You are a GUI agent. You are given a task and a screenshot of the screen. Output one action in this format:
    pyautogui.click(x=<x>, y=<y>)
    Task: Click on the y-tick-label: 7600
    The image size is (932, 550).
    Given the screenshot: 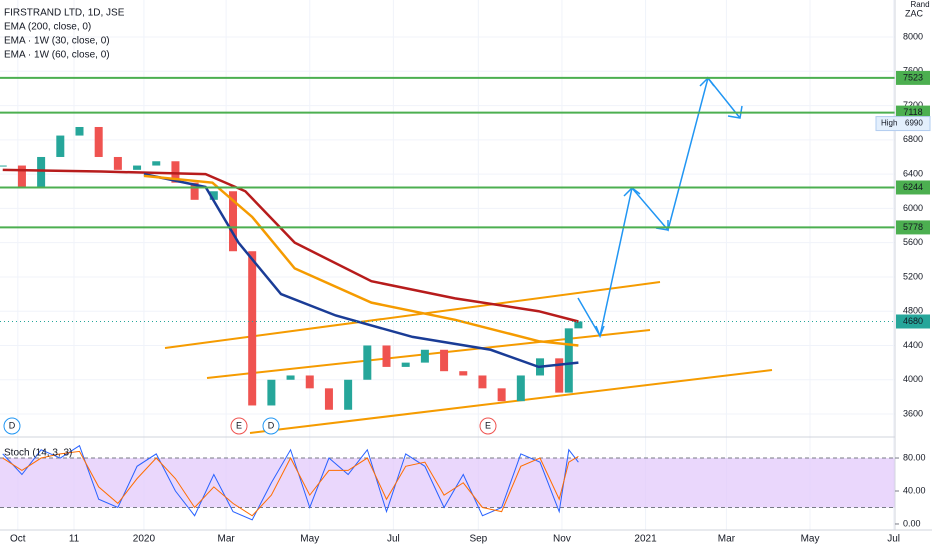 What is the action you would take?
    pyautogui.click(x=913, y=71)
    